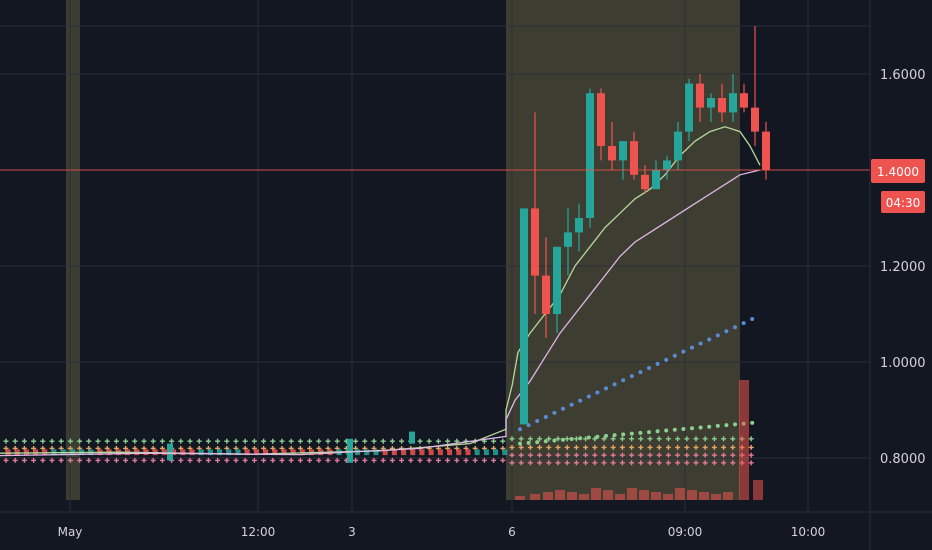  What do you see at coordinates (903, 267) in the screenshot?
I see `price-axis: 1.6000 1.2000 1.0000 0.8000` at bounding box center [903, 267].